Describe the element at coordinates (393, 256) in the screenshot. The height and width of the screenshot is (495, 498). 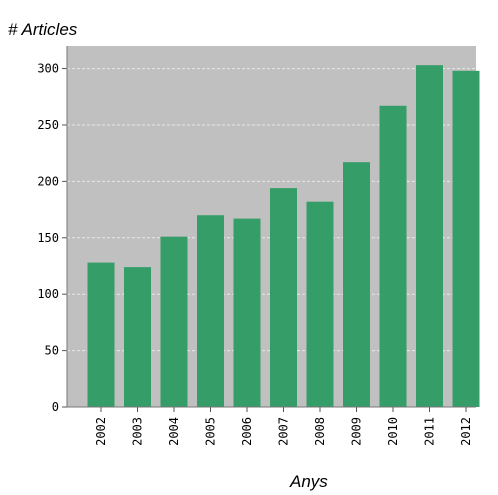
I see `bar-2010` at that location.